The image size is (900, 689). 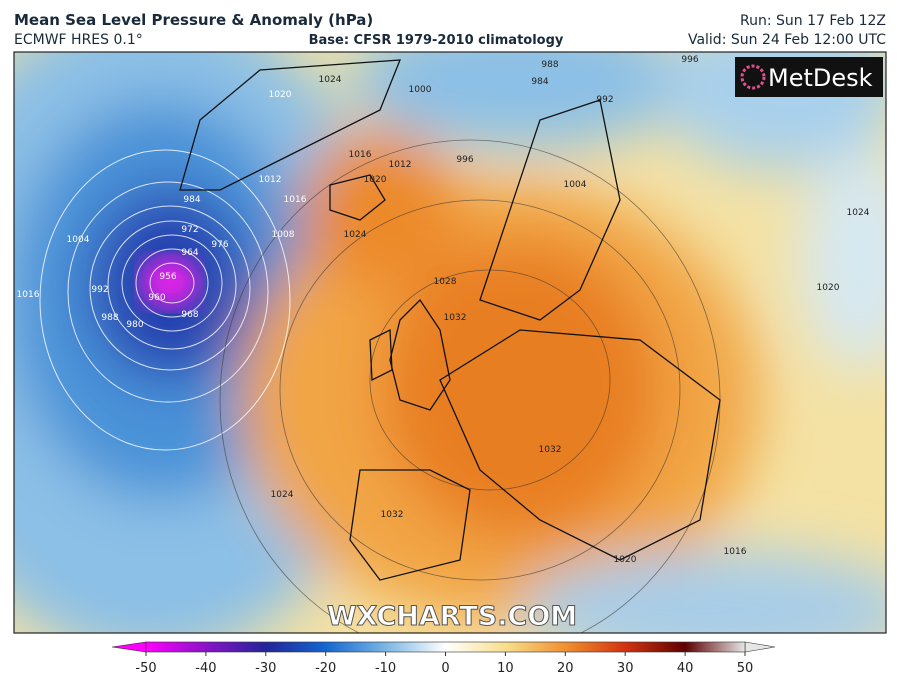 What do you see at coordinates (565, 668) in the screenshot?
I see `colorbar-tick-label: 20` at bounding box center [565, 668].